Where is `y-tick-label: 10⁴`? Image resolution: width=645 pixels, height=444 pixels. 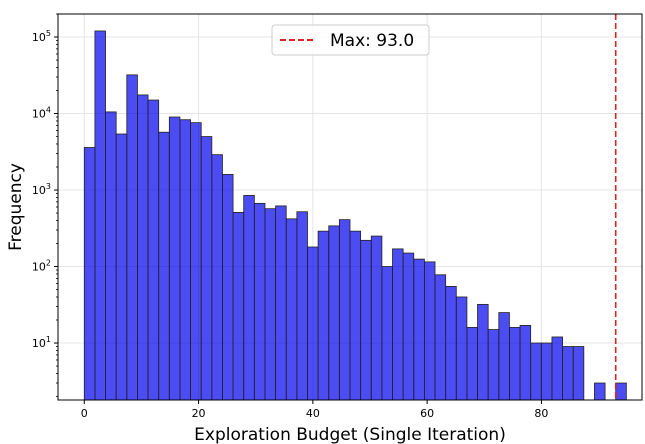
y-tick-label: 10⁴ is located at coordinates (41, 113).